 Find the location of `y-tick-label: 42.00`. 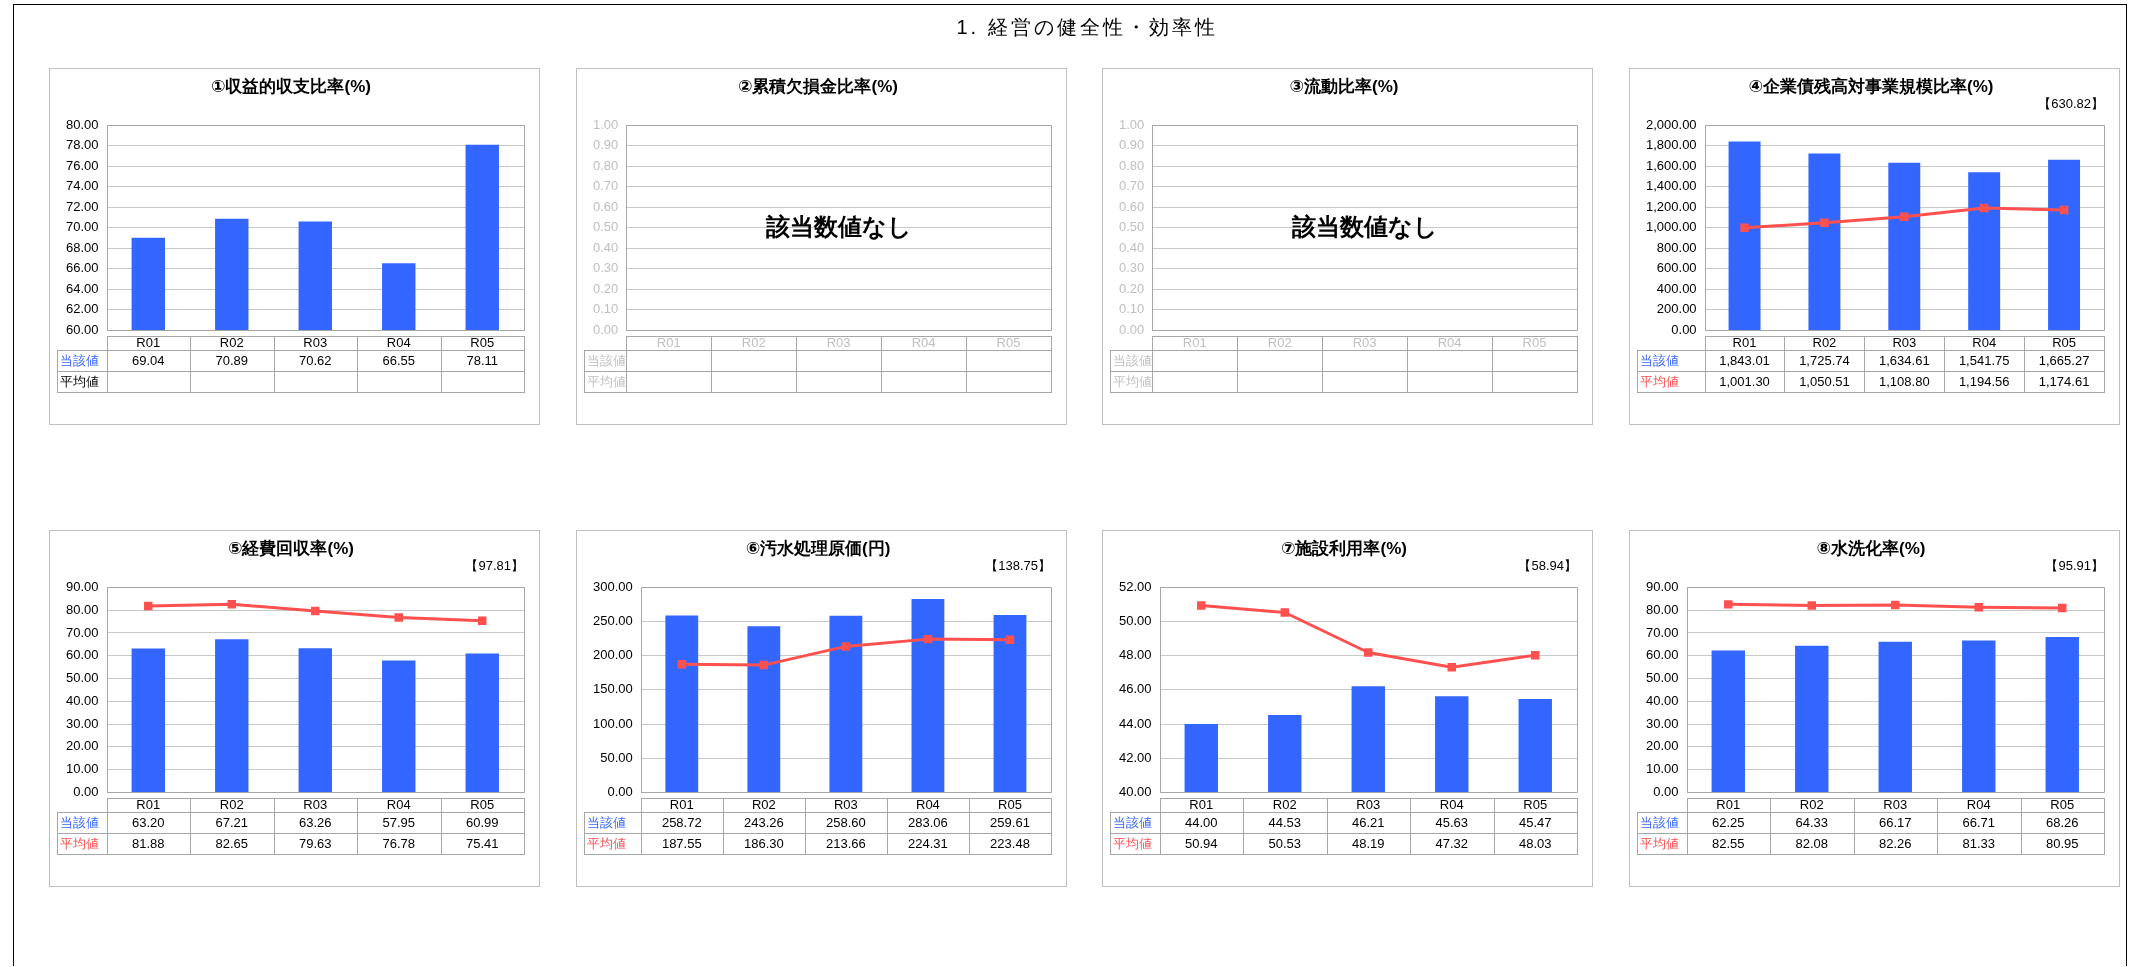

y-tick-label: 42.00 is located at coordinates (1135, 757).